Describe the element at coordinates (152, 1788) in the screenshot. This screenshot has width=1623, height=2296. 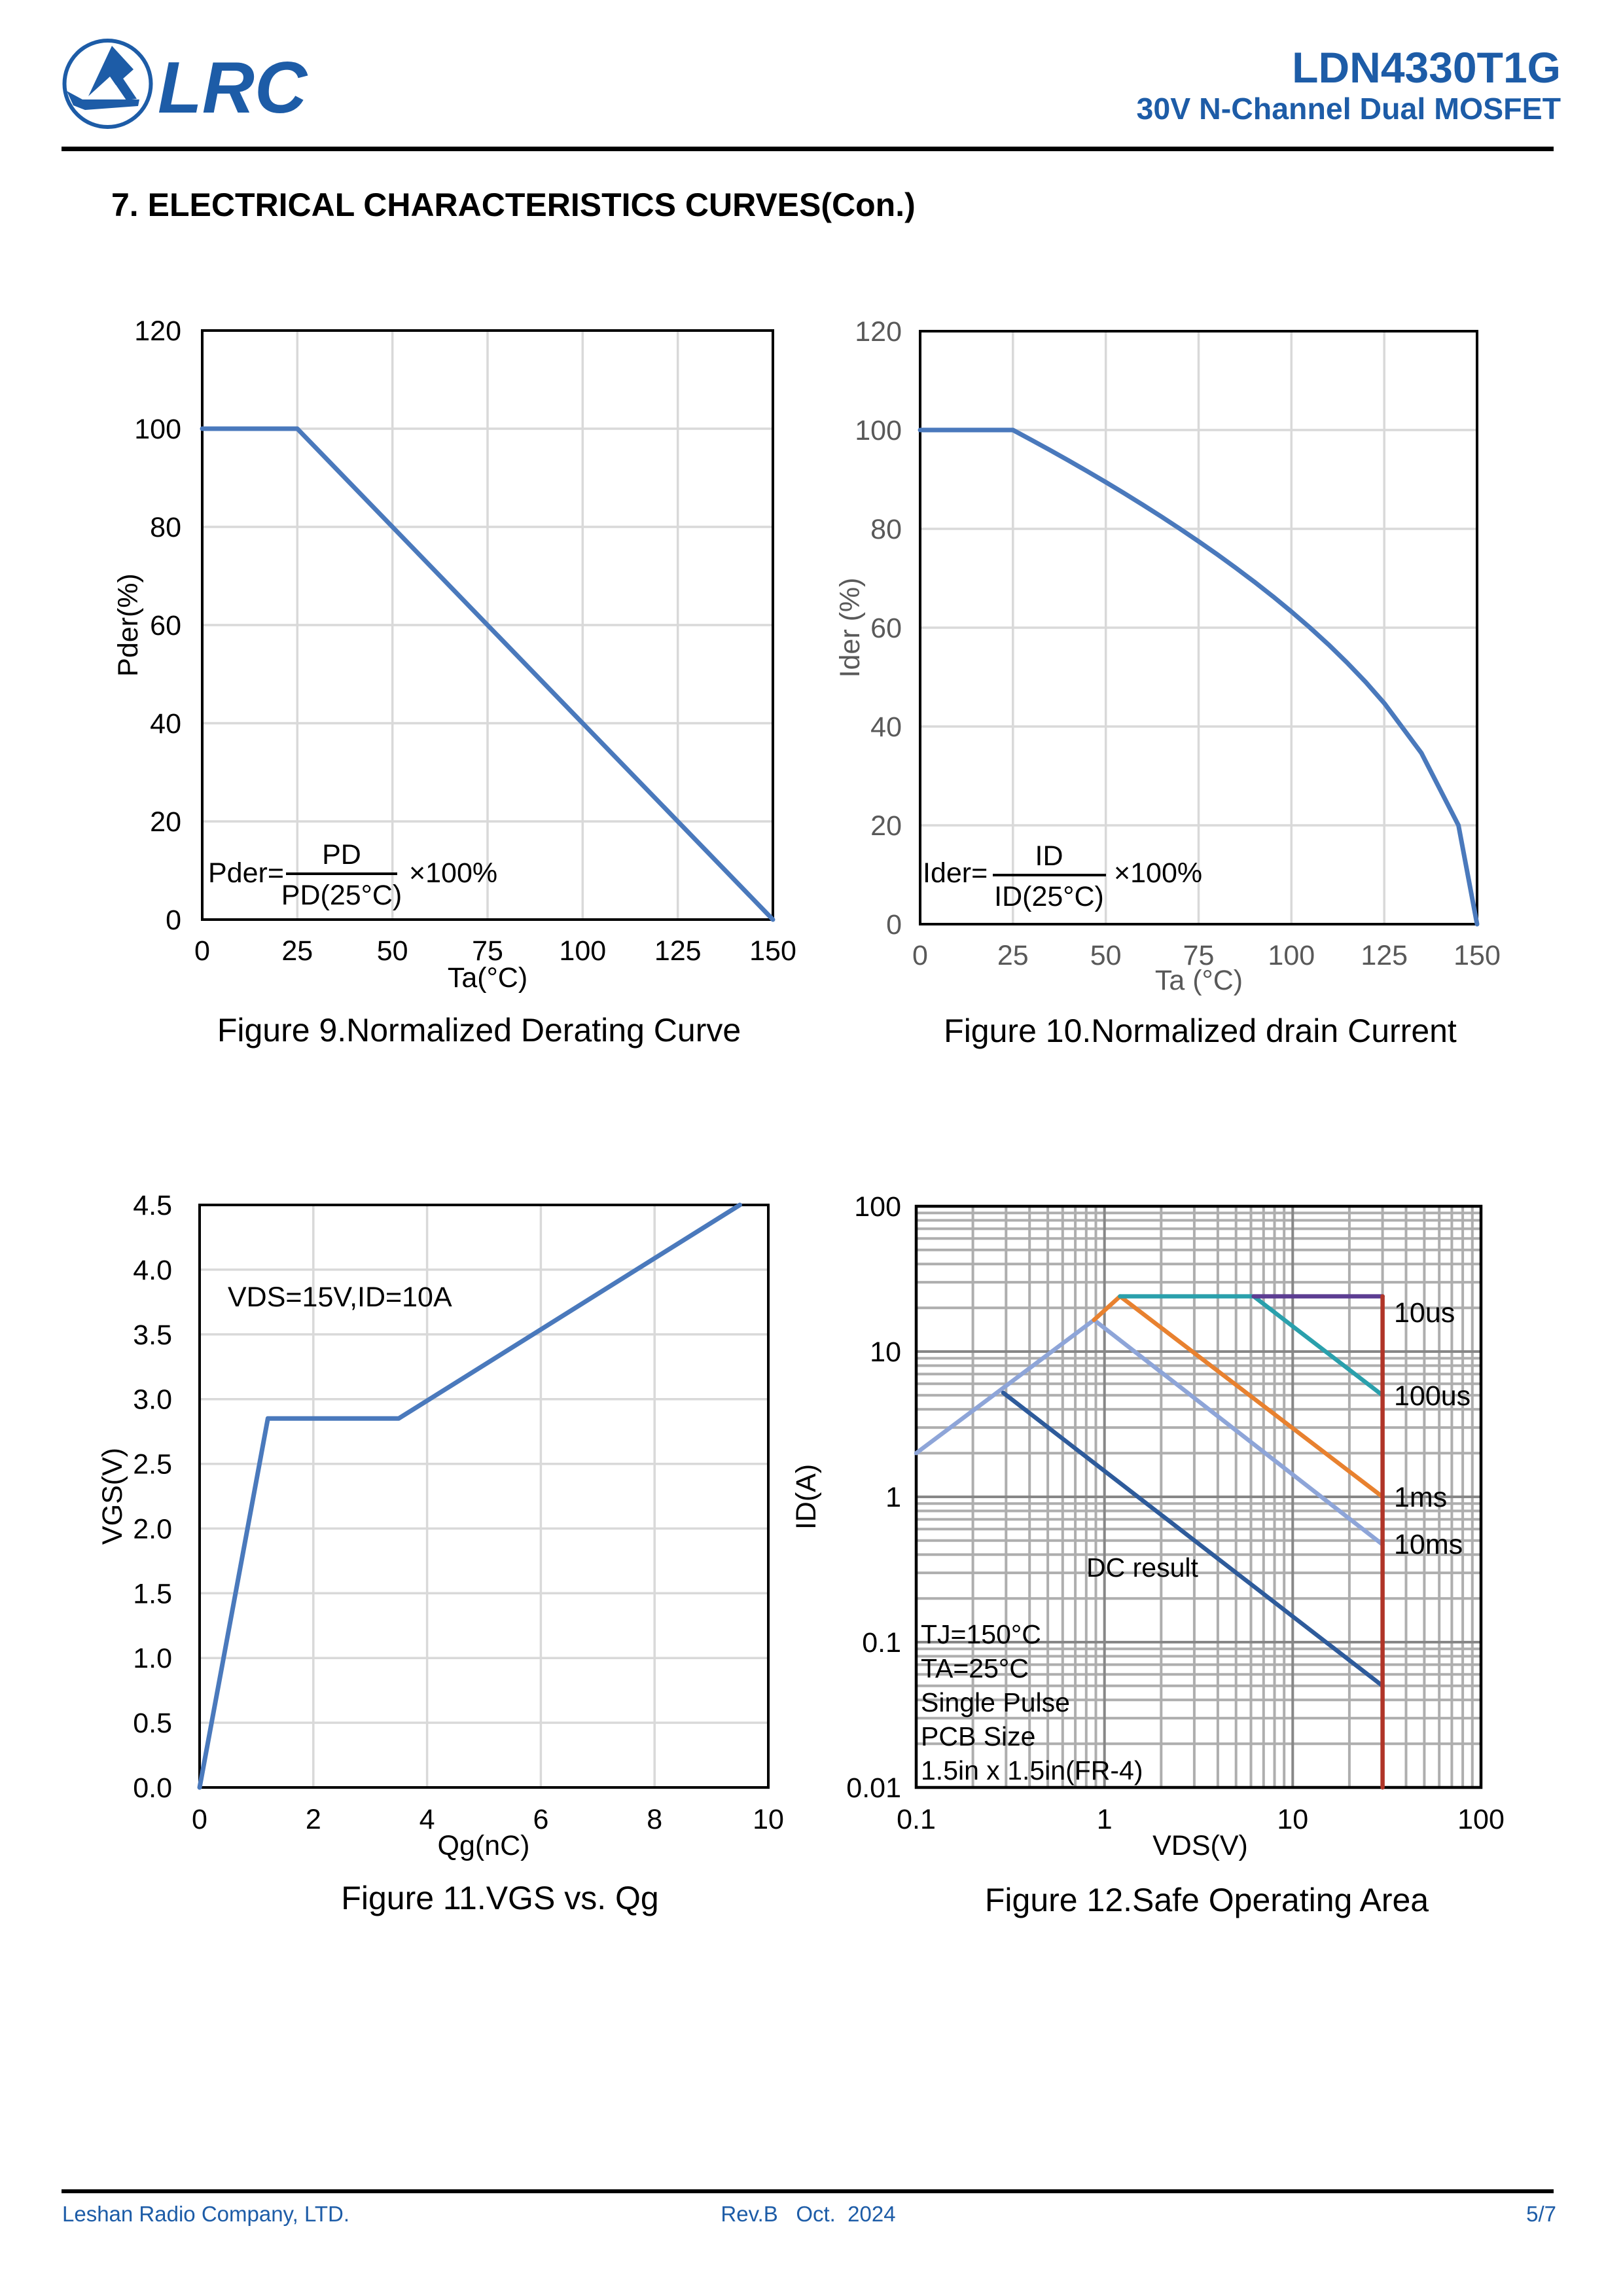
I see `svg-text: 0.0` at that location.